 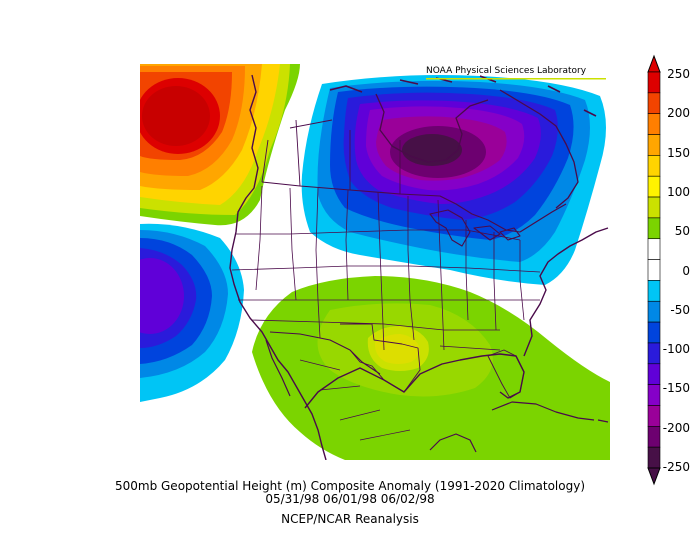 What do you see at coordinates (682, 231) in the screenshot?
I see `colorbar-tick-label: 50` at bounding box center [682, 231].